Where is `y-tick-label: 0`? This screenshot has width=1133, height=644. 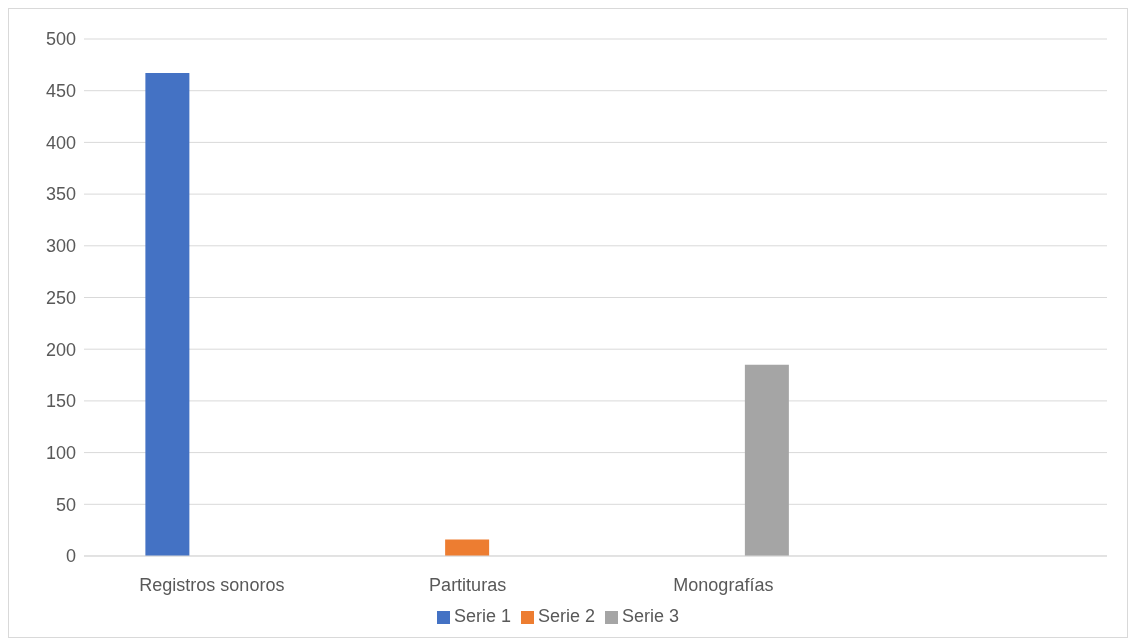 y-tick-label: 0 is located at coordinates (70, 556).